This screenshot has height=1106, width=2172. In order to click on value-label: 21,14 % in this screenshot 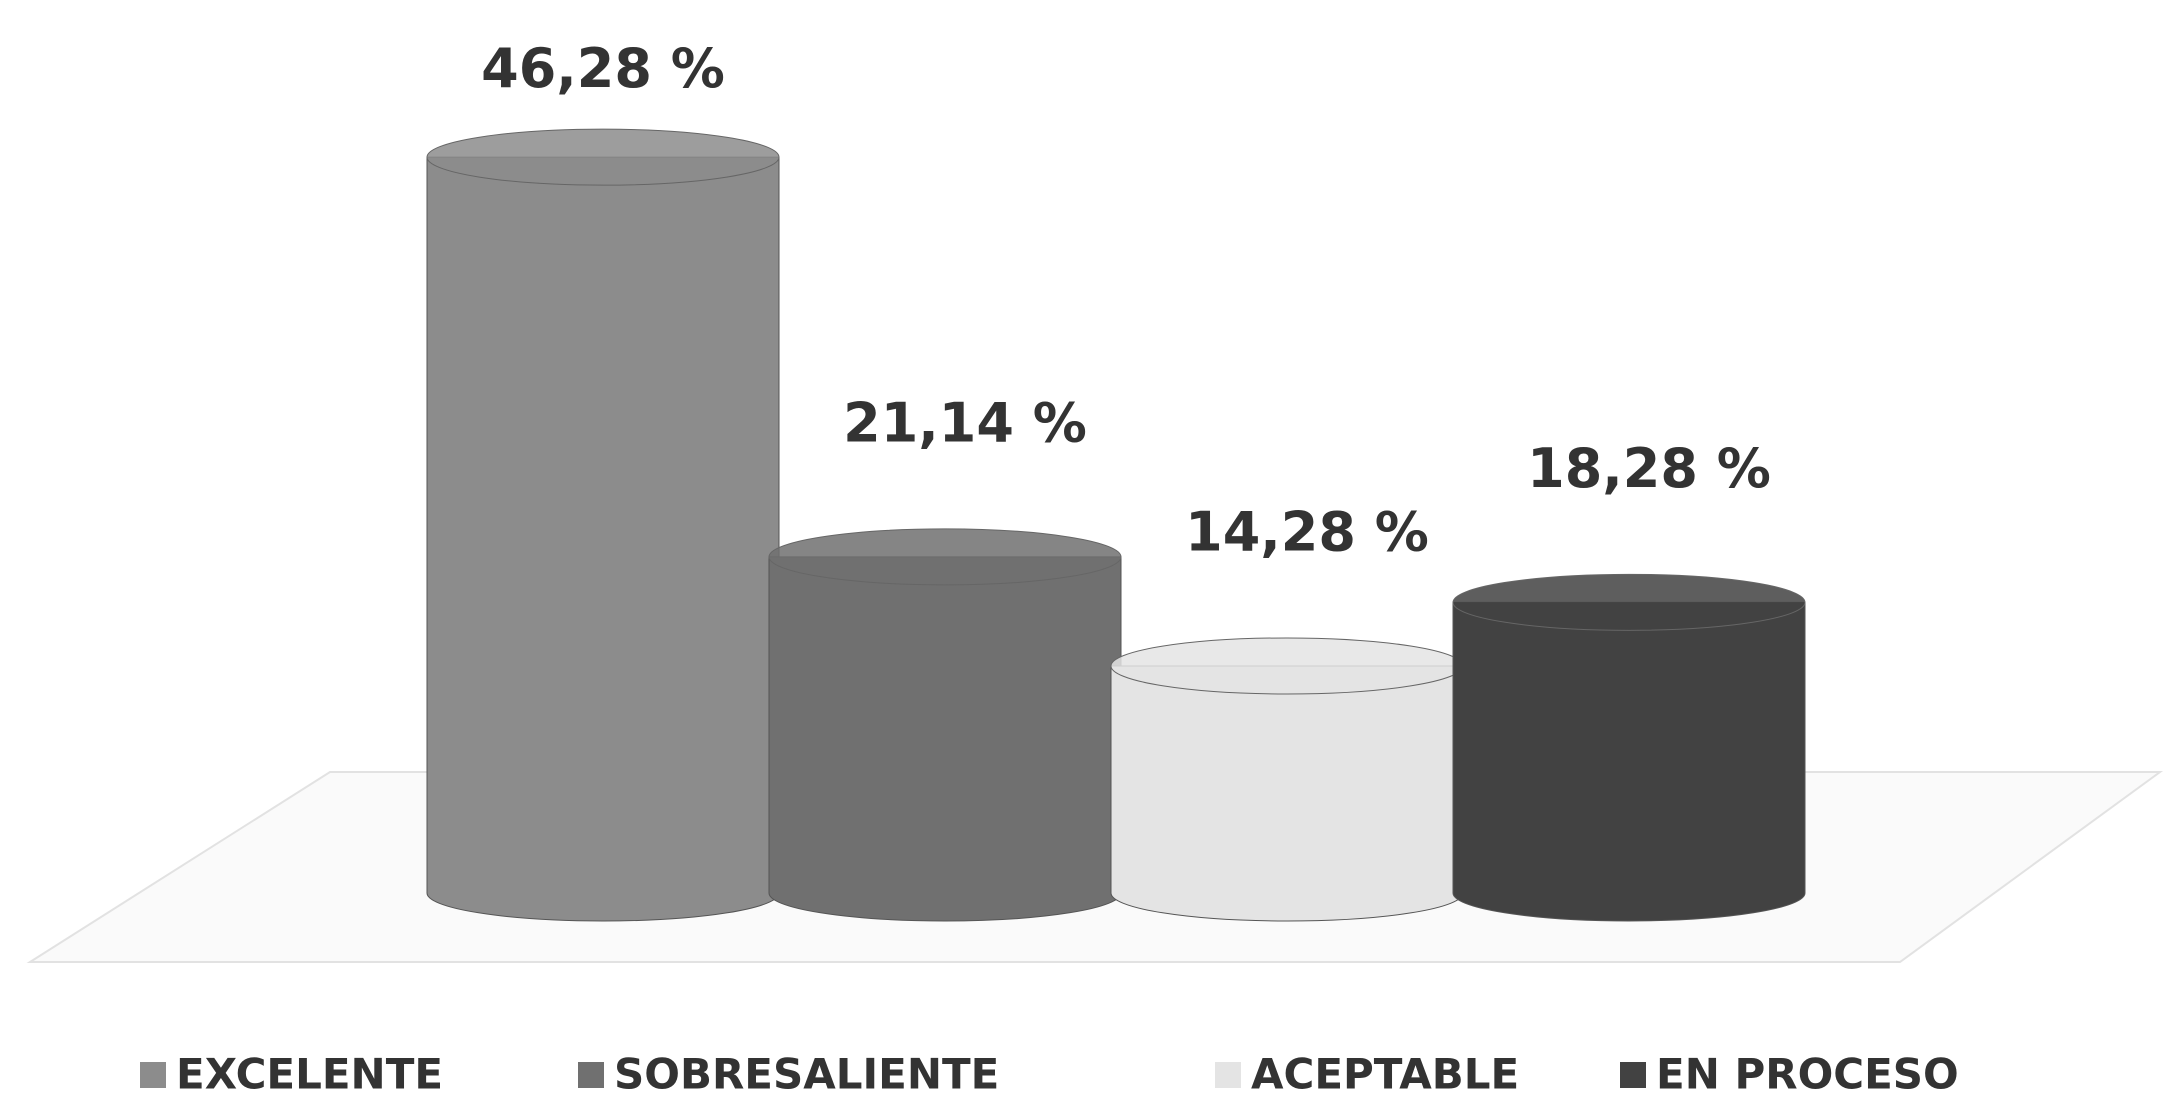, I will do `click(965, 423)`.